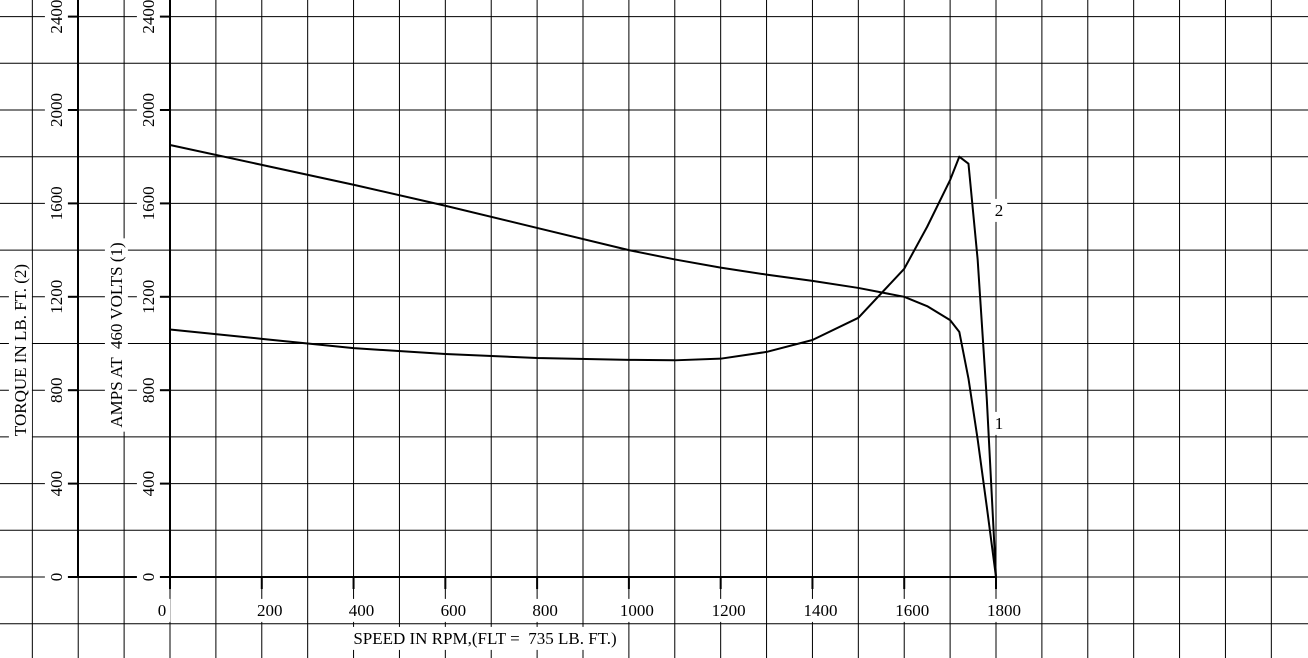  I want to click on curve-label: 2, so click(999, 210).